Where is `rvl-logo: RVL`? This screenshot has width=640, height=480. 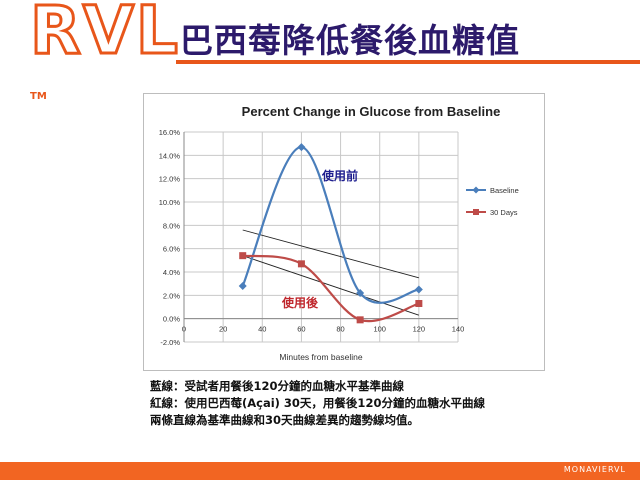
rvl-logo: RVL is located at coordinates (104, 34).